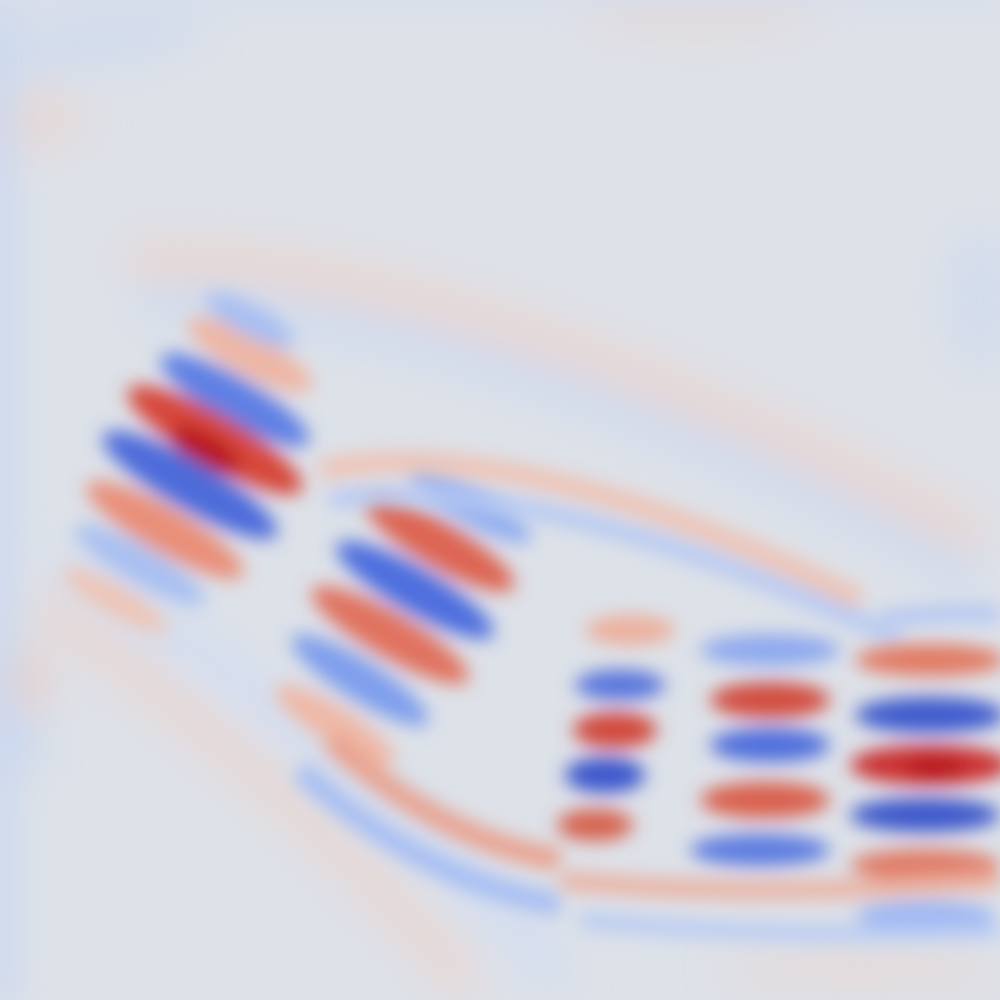 The image size is (1000, 1000). What do you see at coordinates (187, 462) in the screenshot?
I see `left-lobe-stripes` at bounding box center [187, 462].